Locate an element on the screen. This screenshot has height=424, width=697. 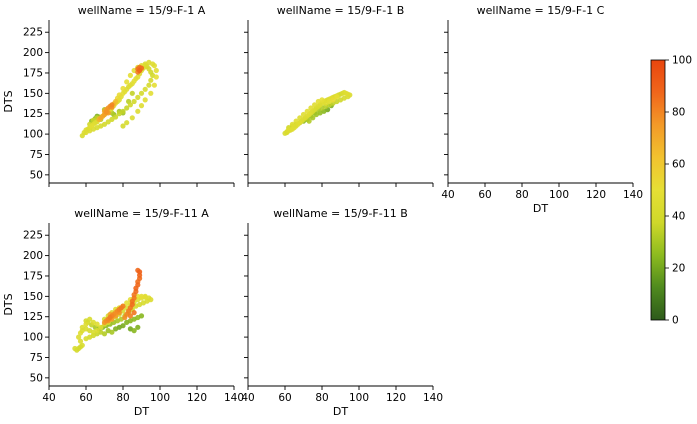
colorbar-tick-label: 20 is located at coordinates (678, 269).